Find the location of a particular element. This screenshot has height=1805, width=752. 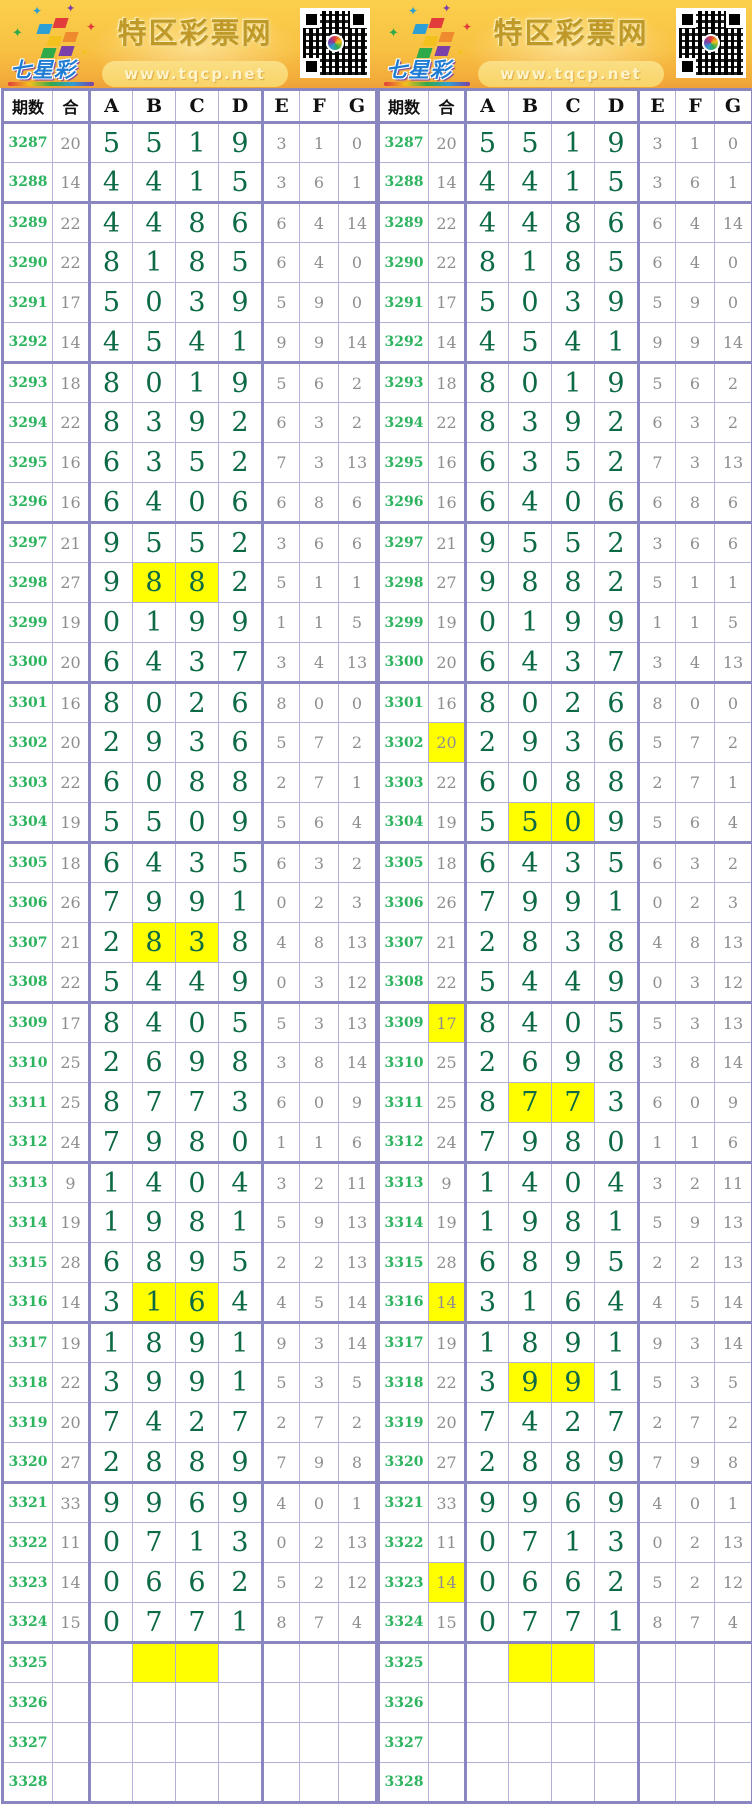

value-cell-D: 9 is located at coordinates (240, 382).